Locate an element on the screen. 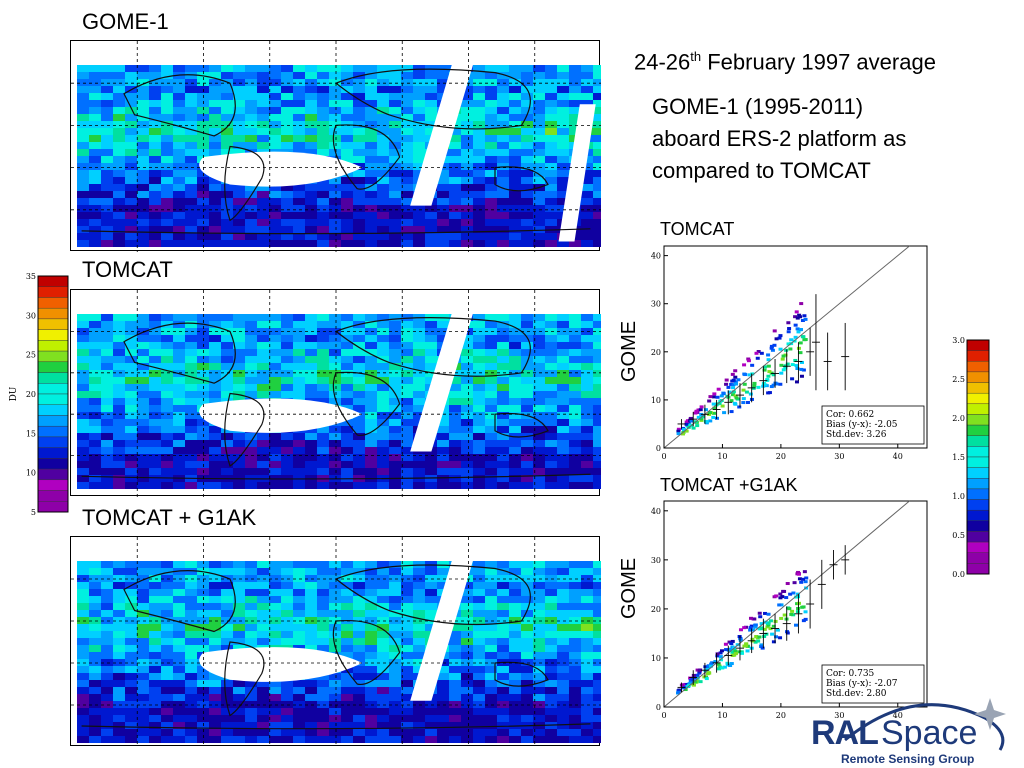 The image size is (1024, 768). colorbar-tick-label: 15 is located at coordinates (31, 433).